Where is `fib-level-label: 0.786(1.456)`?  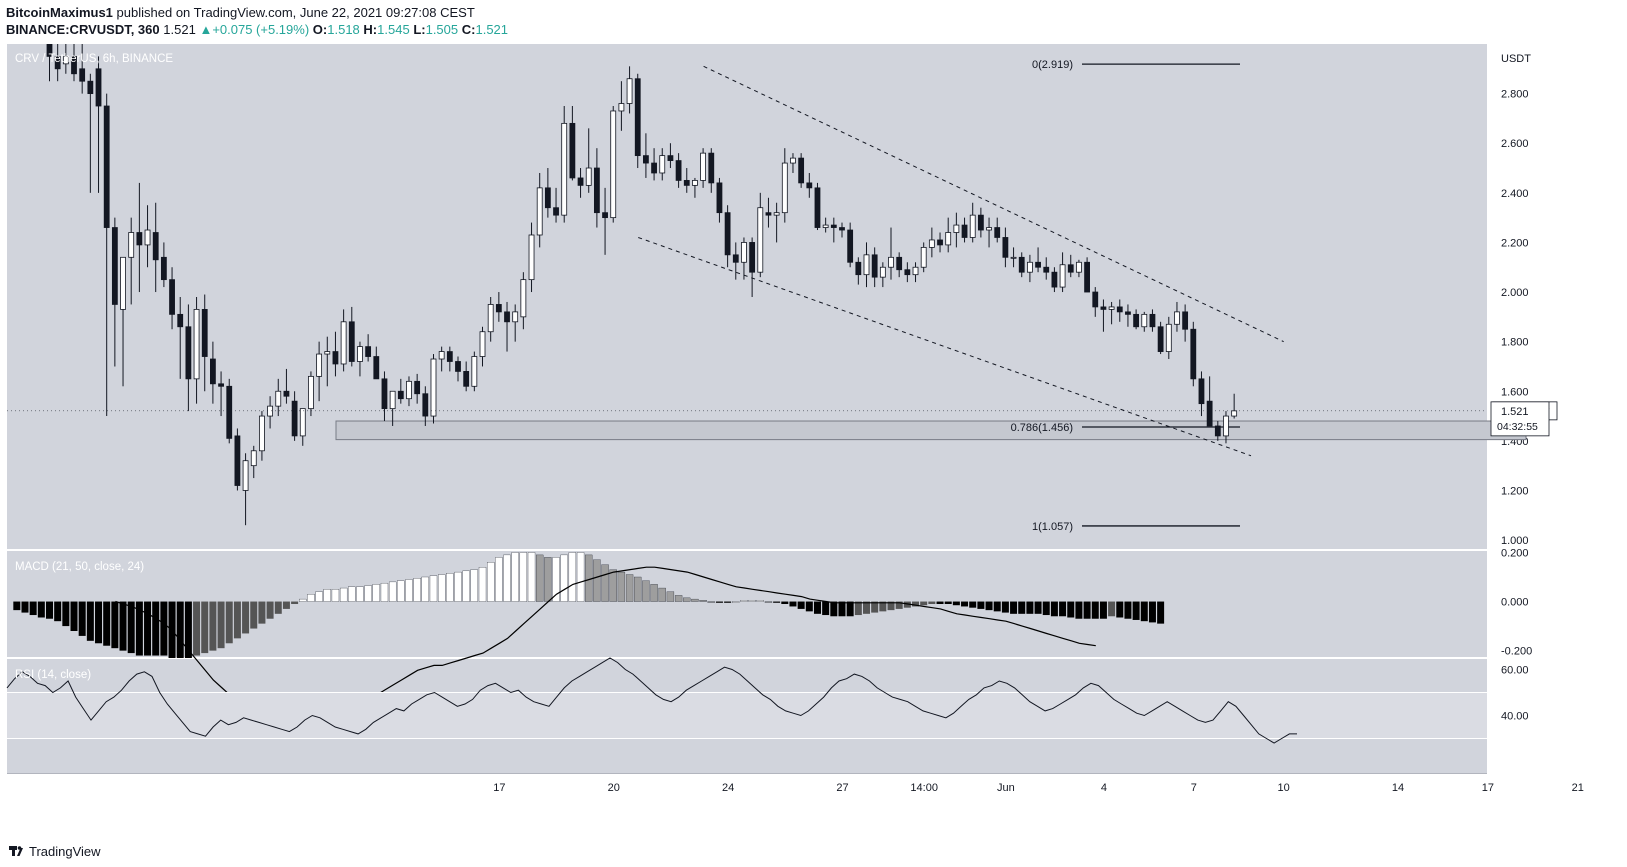 fib-level-label: 0.786(1.456) is located at coordinates (1042, 428).